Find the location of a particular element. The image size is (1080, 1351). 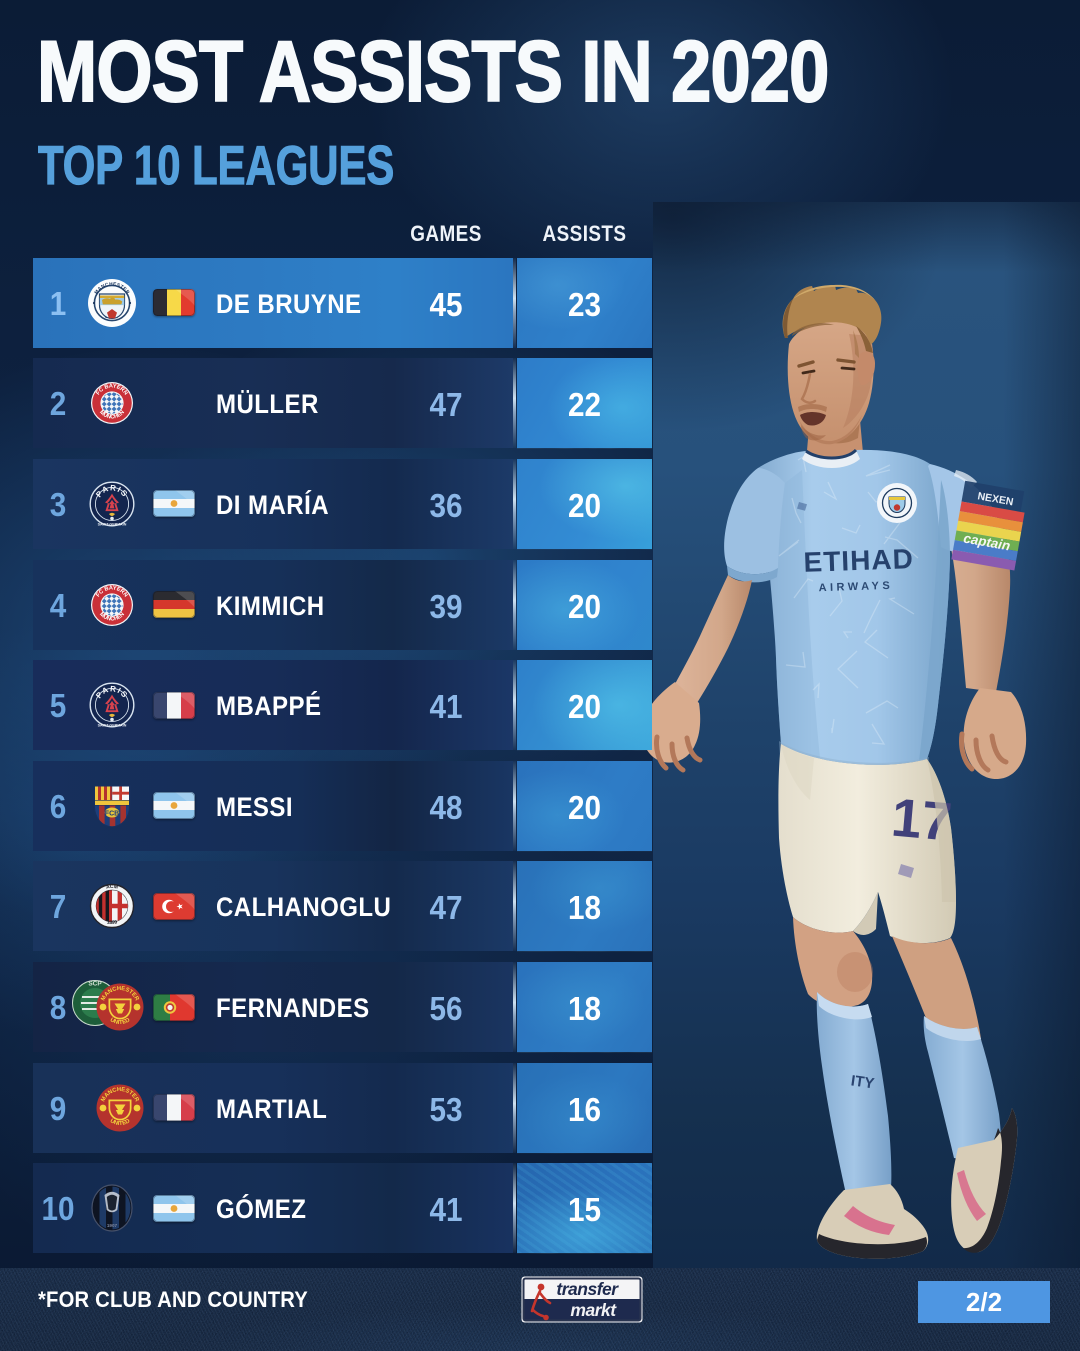

svg-text: ETIHAD is located at coordinates (858, 560).